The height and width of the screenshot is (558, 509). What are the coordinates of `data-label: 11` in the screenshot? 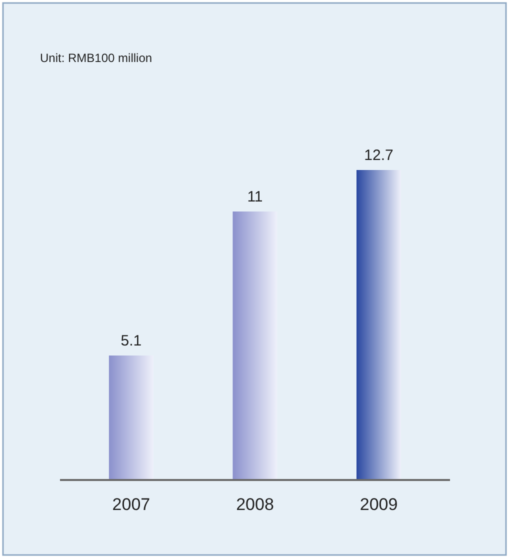 It's located at (255, 197).